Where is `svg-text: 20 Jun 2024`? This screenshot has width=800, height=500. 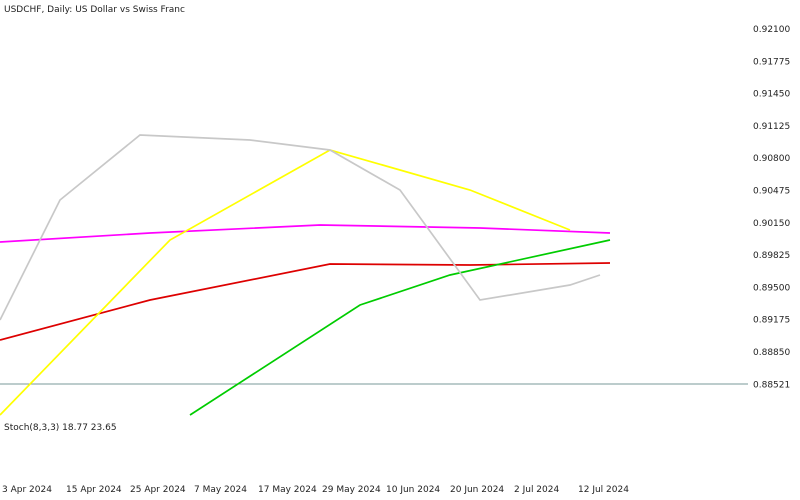 svg-text: 20 Jun 2024 is located at coordinates (477, 490).